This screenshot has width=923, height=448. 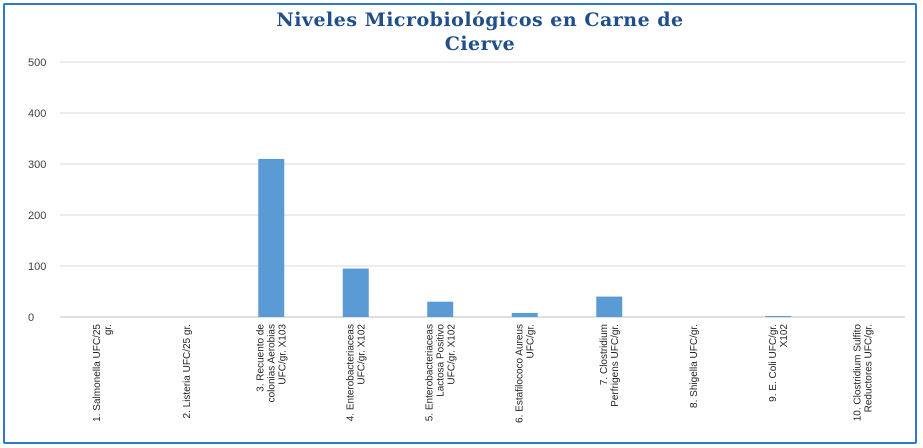 I want to click on x-category-label: 1. Salmonella UFC/25gr., so click(x=103, y=373).